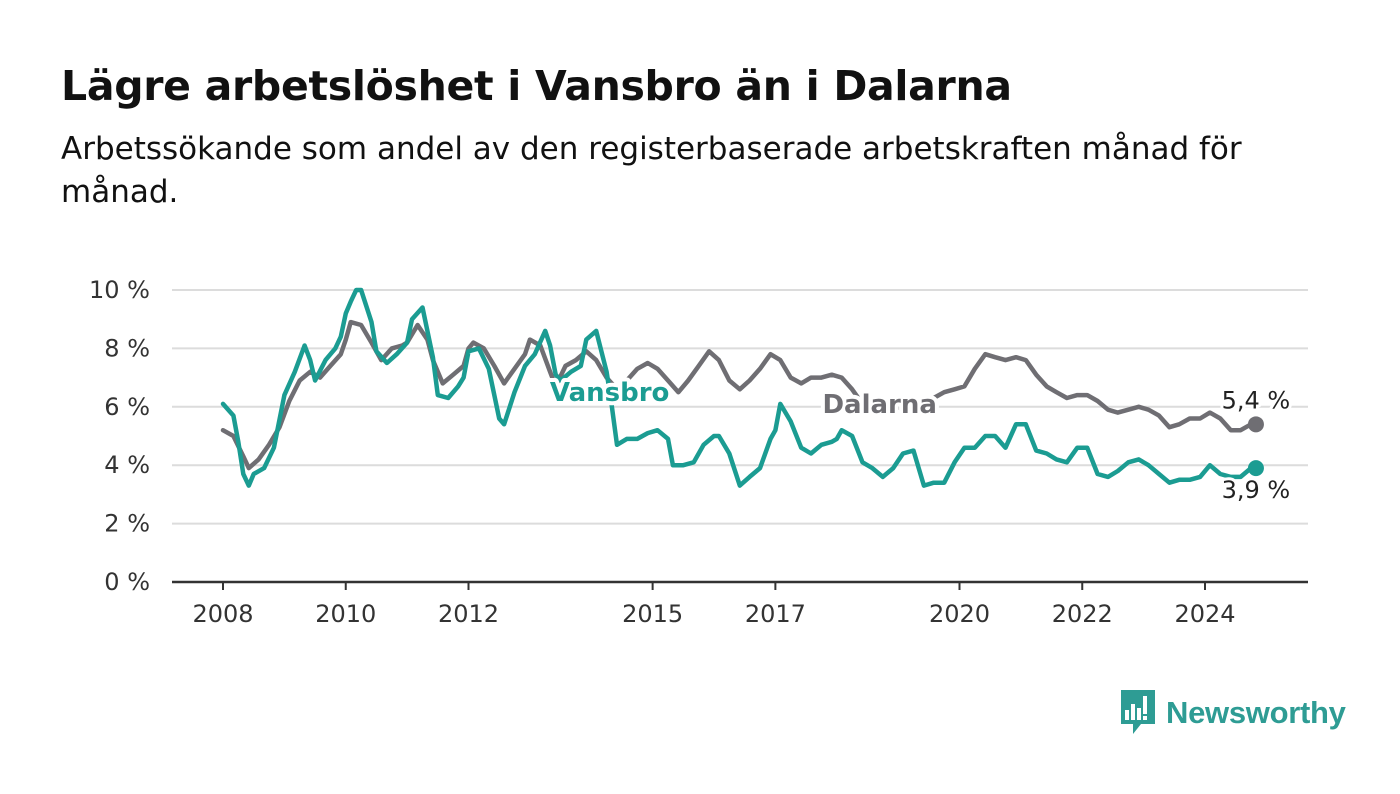 This screenshot has width=1400, height=794. What do you see at coordinates (119, 290) in the screenshot?
I see `y-tick-label: 10 %` at bounding box center [119, 290].